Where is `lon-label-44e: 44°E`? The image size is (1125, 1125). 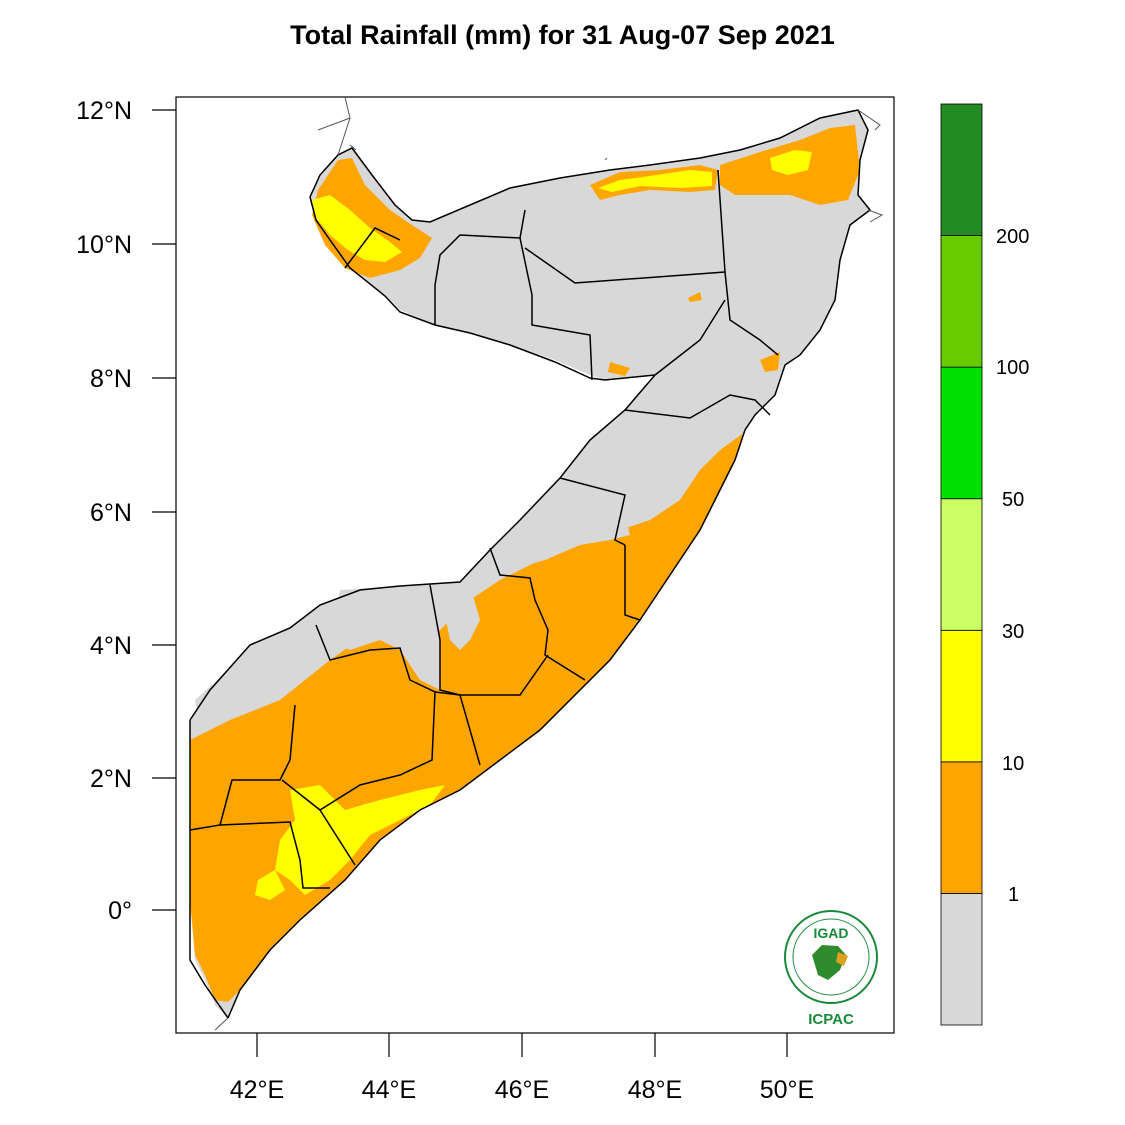
lon-label-44e: 44°E is located at coordinates (389, 1090).